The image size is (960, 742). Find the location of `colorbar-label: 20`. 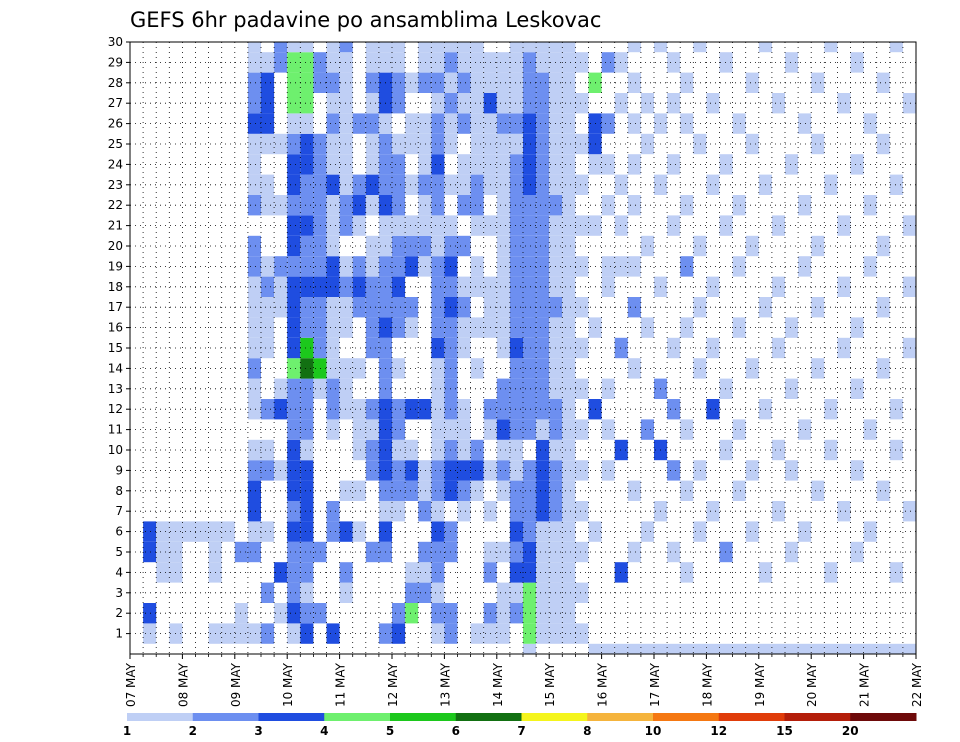

colorbar-label: 20 is located at coordinates (850, 731).